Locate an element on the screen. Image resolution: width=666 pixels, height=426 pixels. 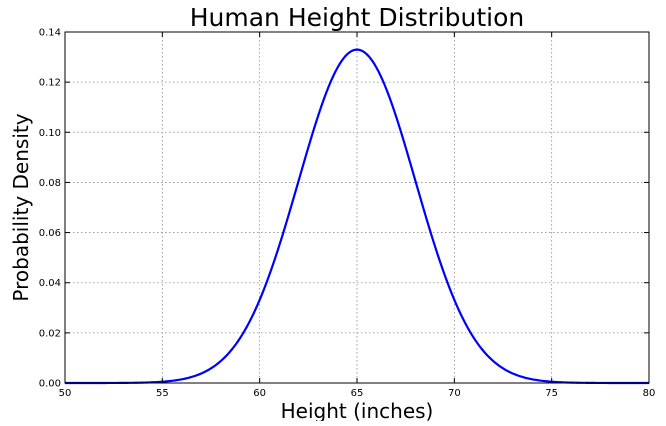
y-tick-label: 0.14 is located at coordinates (50, 33).